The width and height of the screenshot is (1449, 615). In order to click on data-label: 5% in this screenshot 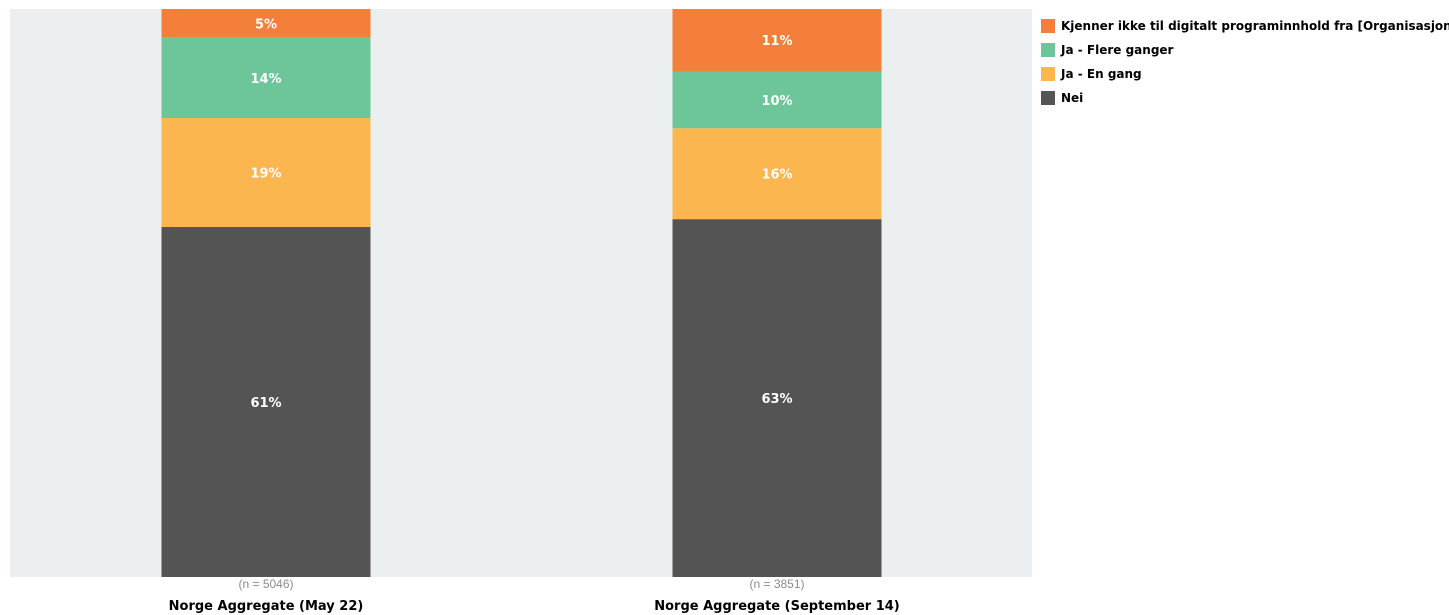, I will do `click(266, 24)`.